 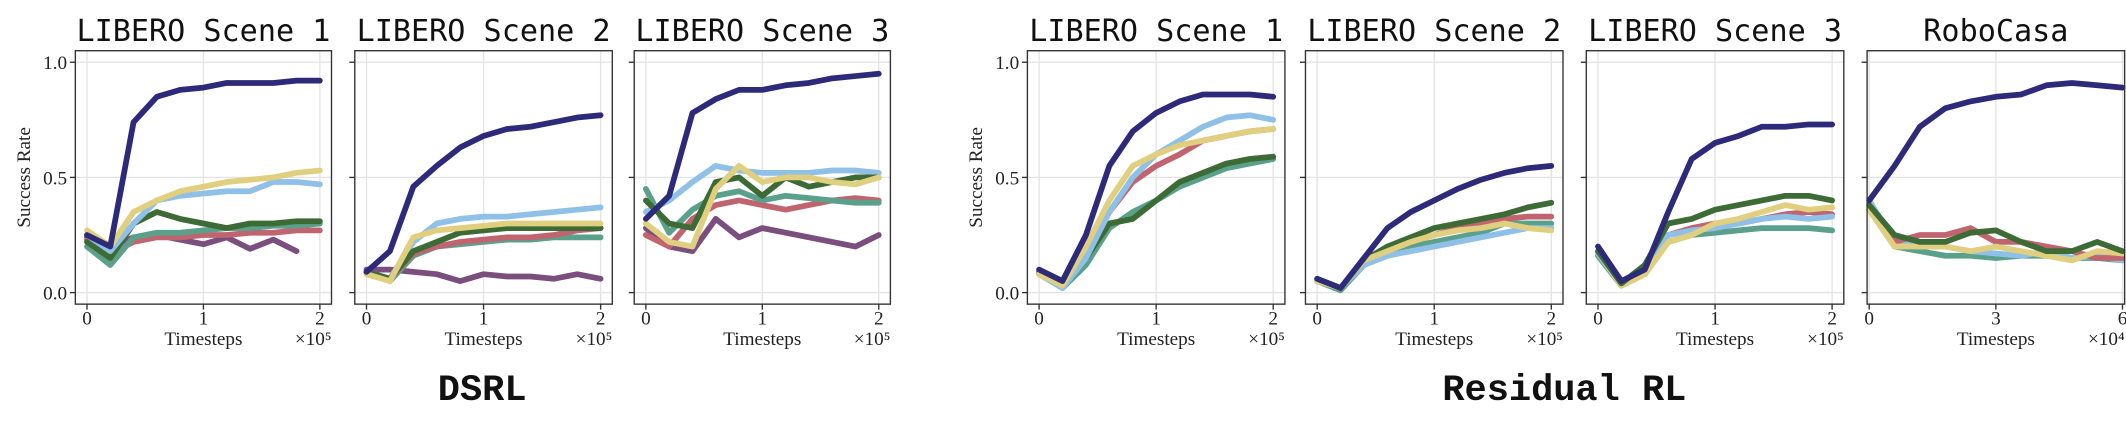 What do you see at coordinates (2106, 339) in the screenshot?
I see `x-offset-label: ×10⁴` at bounding box center [2106, 339].